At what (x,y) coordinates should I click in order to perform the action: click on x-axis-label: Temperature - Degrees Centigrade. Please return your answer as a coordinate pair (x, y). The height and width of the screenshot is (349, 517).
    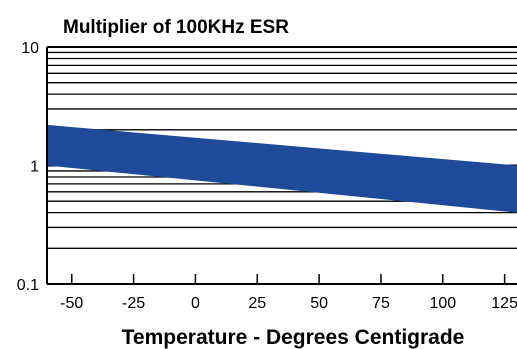
    Looking at the image, I should click on (293, 337).